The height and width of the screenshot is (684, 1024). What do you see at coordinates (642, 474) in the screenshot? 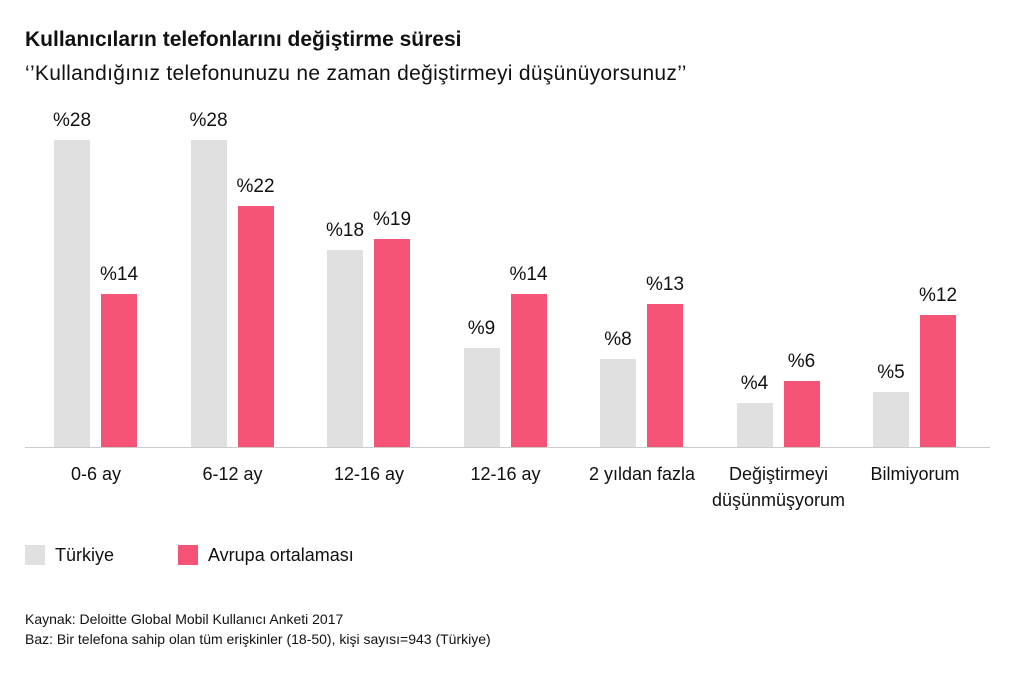
I see `x-tick-label: 2 yıldan fazla` at bounding box center [642, 474].